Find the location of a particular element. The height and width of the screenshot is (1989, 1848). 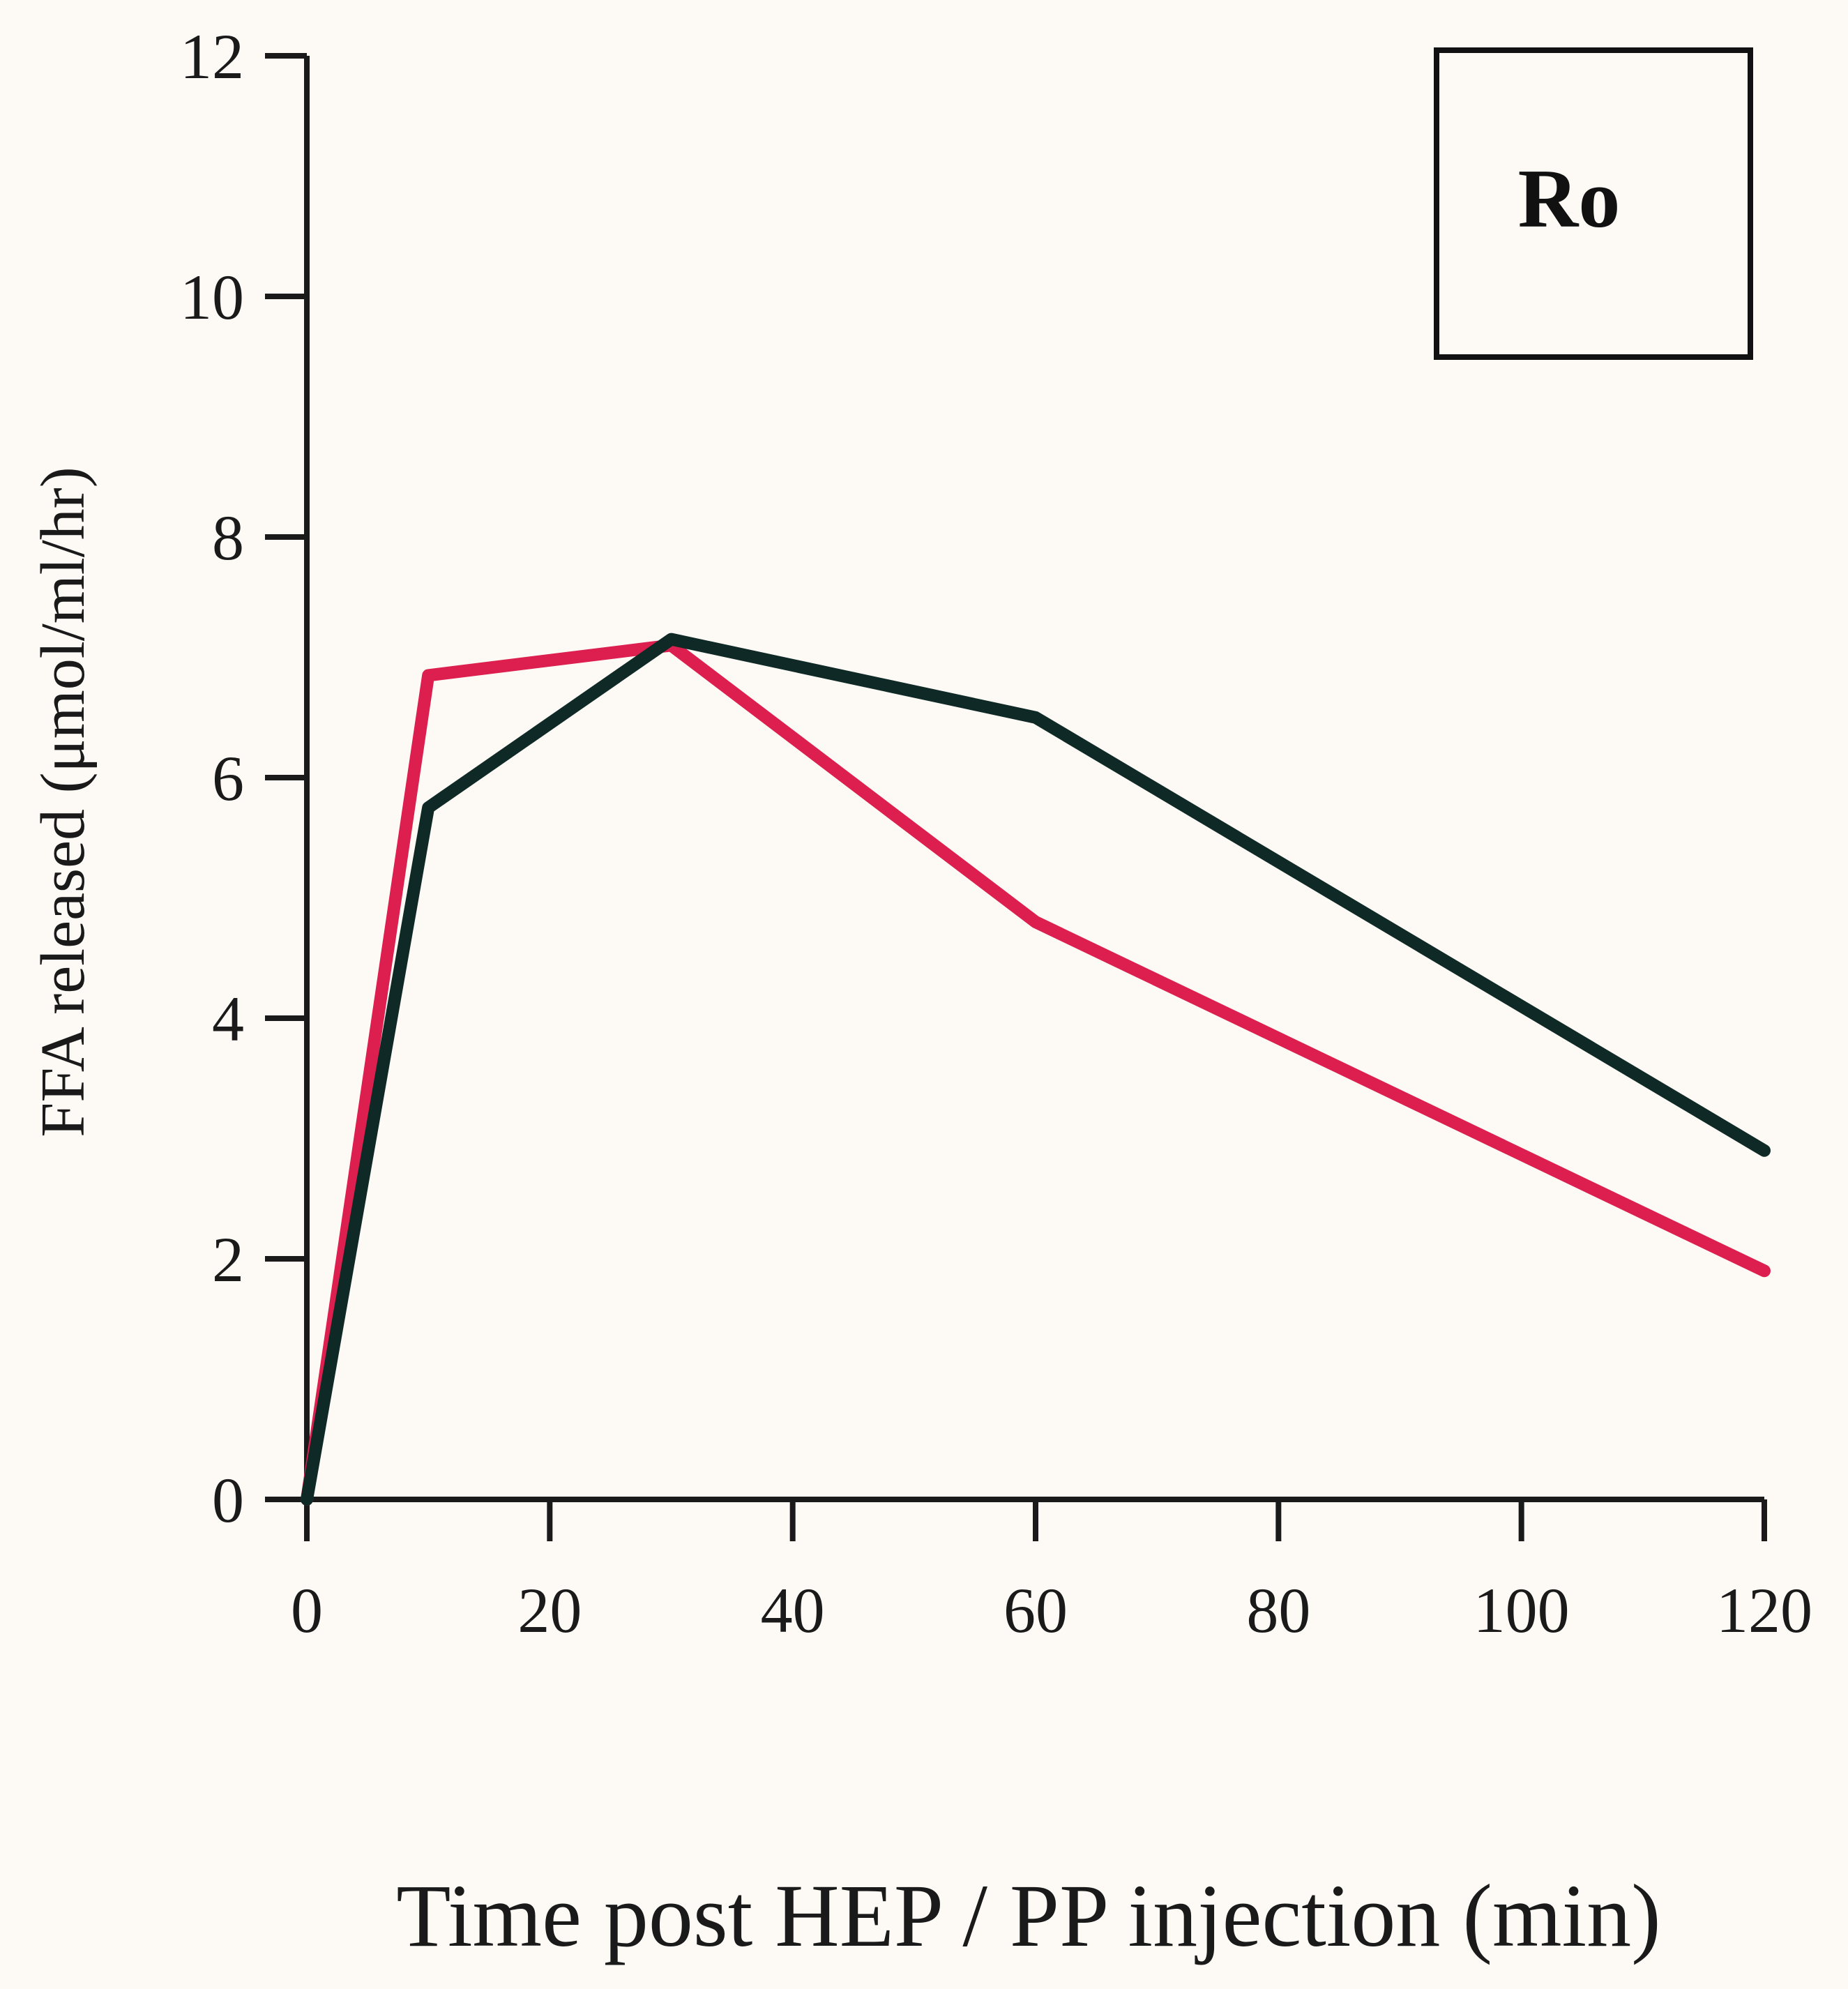

x-tick-label: 40 is located at coordinates (793, 1610).